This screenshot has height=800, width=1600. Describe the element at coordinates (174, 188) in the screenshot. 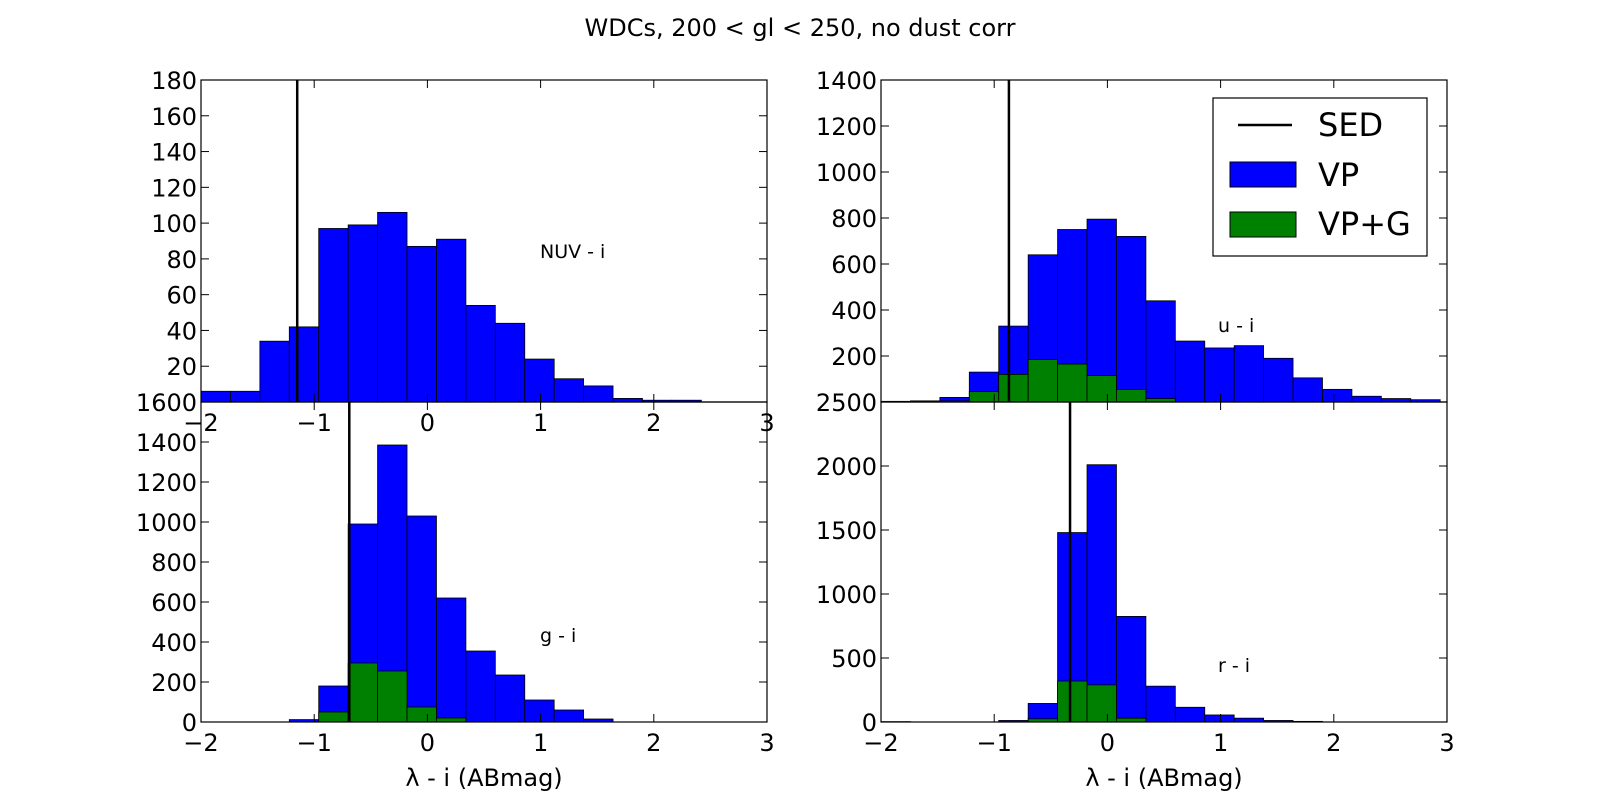

I see `y-tick-label: 120` at that location.